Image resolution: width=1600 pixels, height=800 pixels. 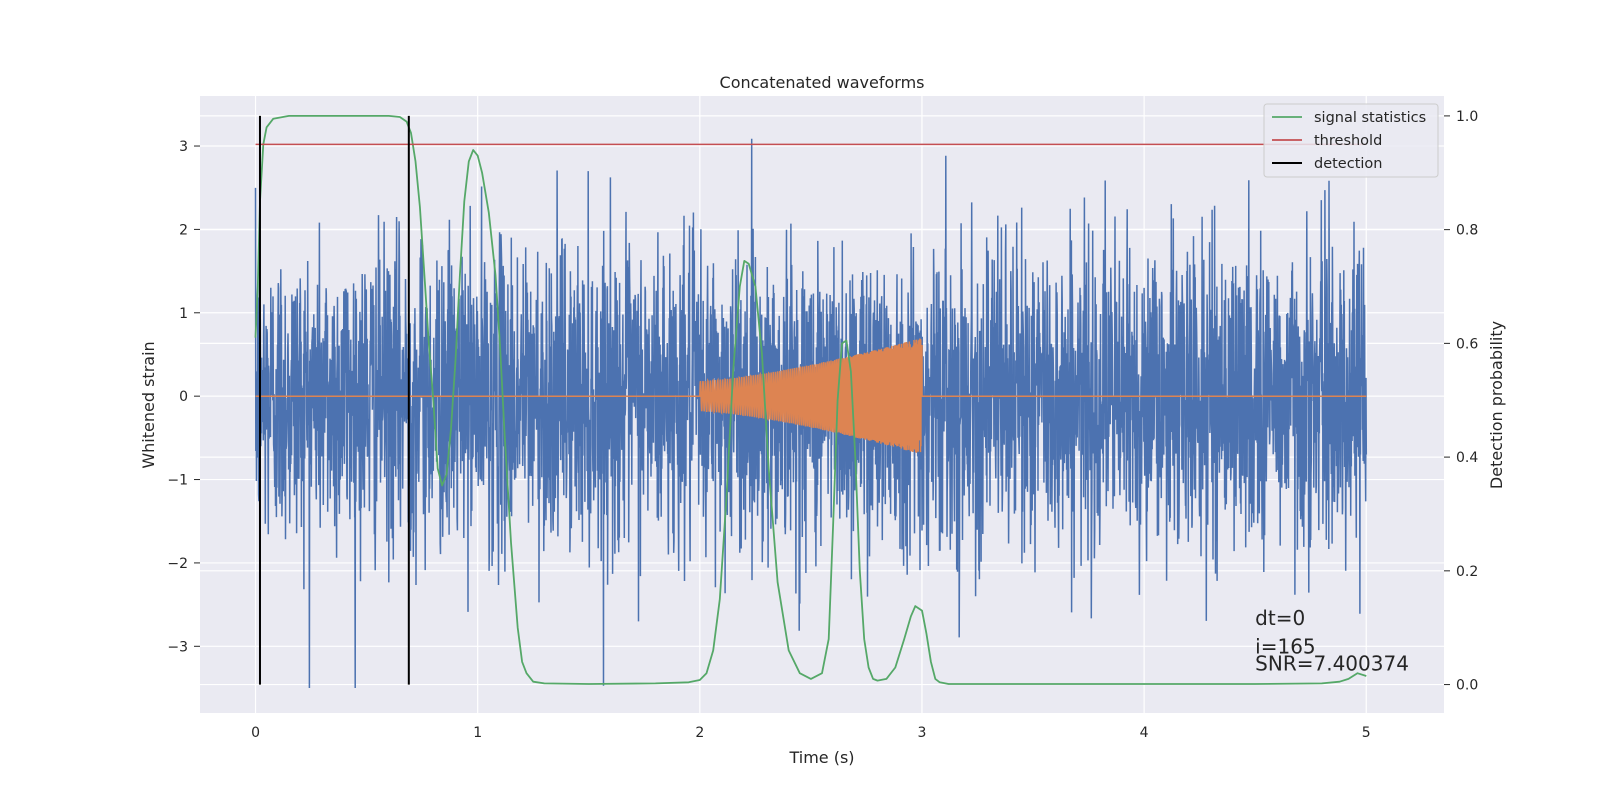 What do you see at coordinates (148, 404) in the screenshot?
I see `y-axis-title: Whitened strain` at bounding box center [148, 404].